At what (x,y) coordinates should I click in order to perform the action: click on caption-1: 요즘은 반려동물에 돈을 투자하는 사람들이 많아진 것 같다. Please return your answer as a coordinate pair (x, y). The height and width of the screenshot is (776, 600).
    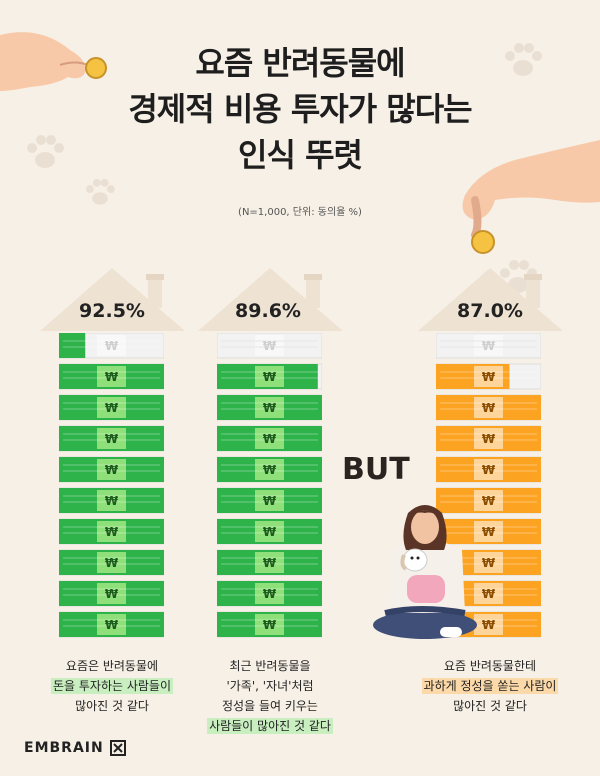
    Looking at the image, I should click on (112, 686).